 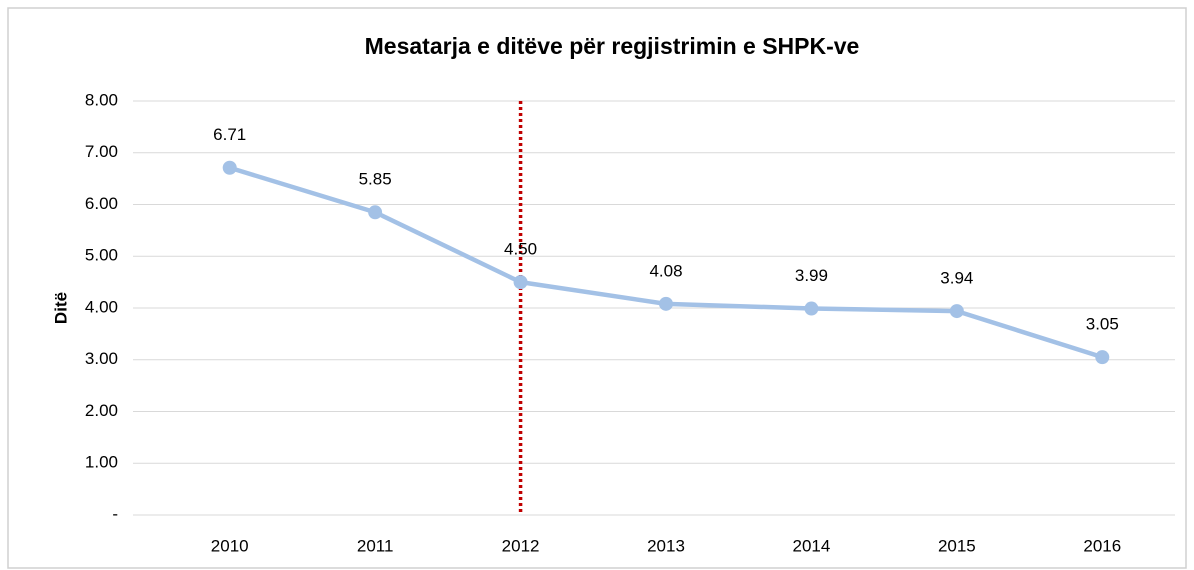 What do you see at coordinates (115, 513) in the screenshot?
I see `y-tick-label: -` at bounding box center [115, 513].